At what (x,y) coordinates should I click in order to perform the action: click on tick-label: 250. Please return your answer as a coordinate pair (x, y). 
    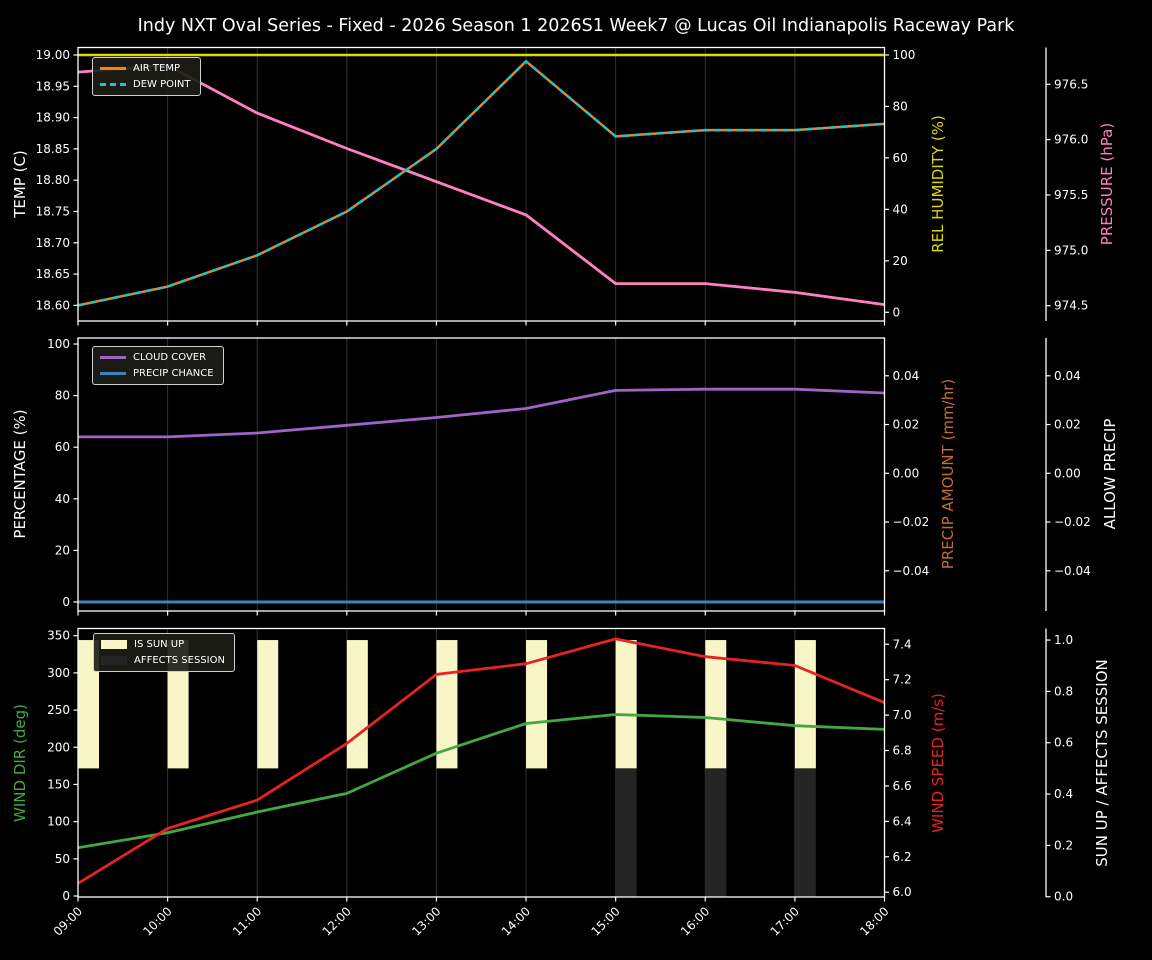
    Looking at the image, I should click on (58, 710).